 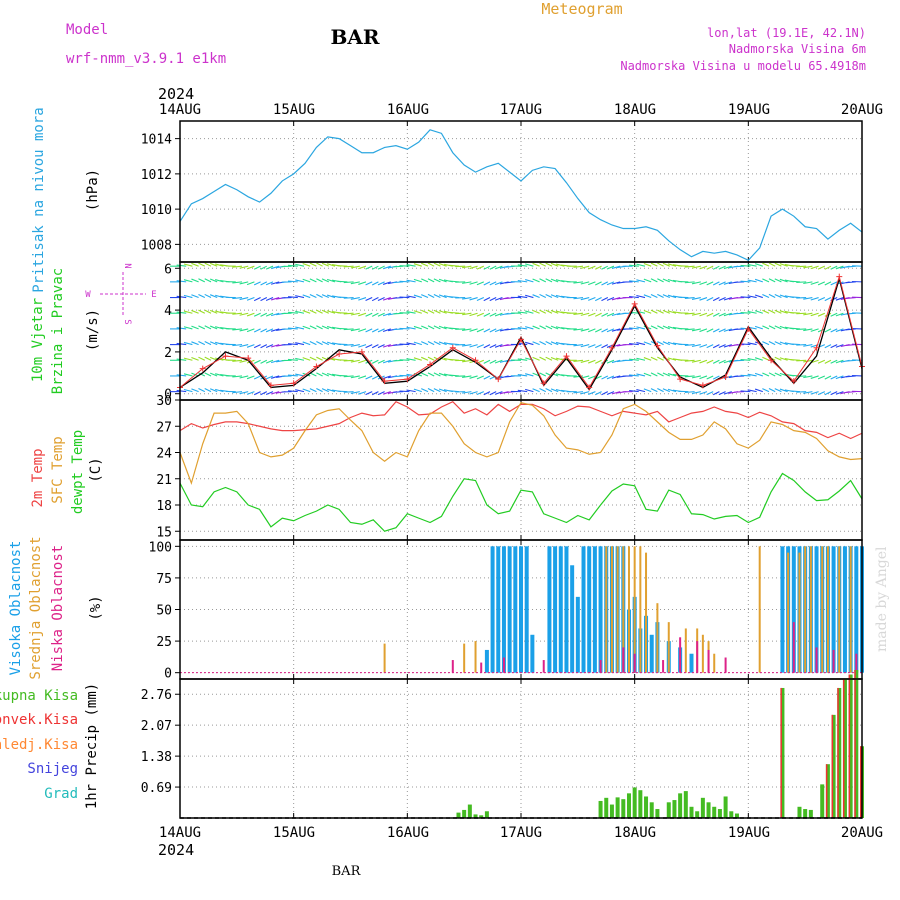 I want to click on cloud-y-tick-label: 75, so click(x=164, y=579).